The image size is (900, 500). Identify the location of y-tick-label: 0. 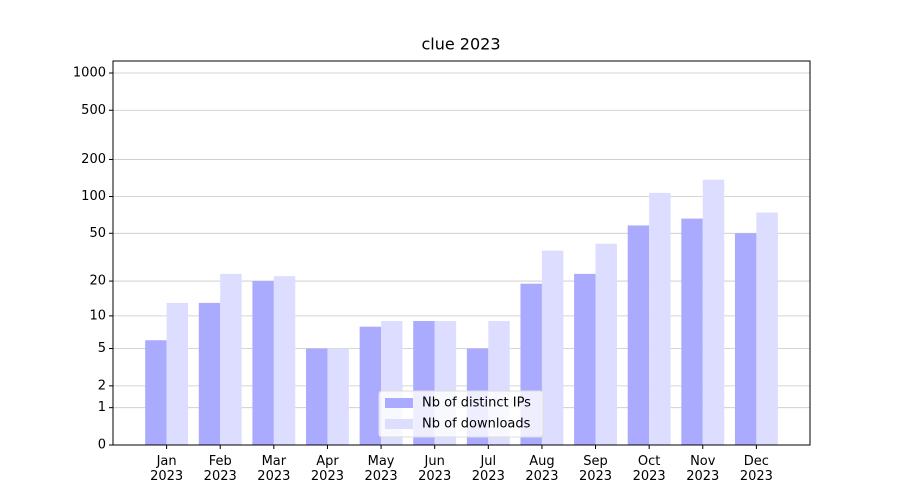
(102, 445).